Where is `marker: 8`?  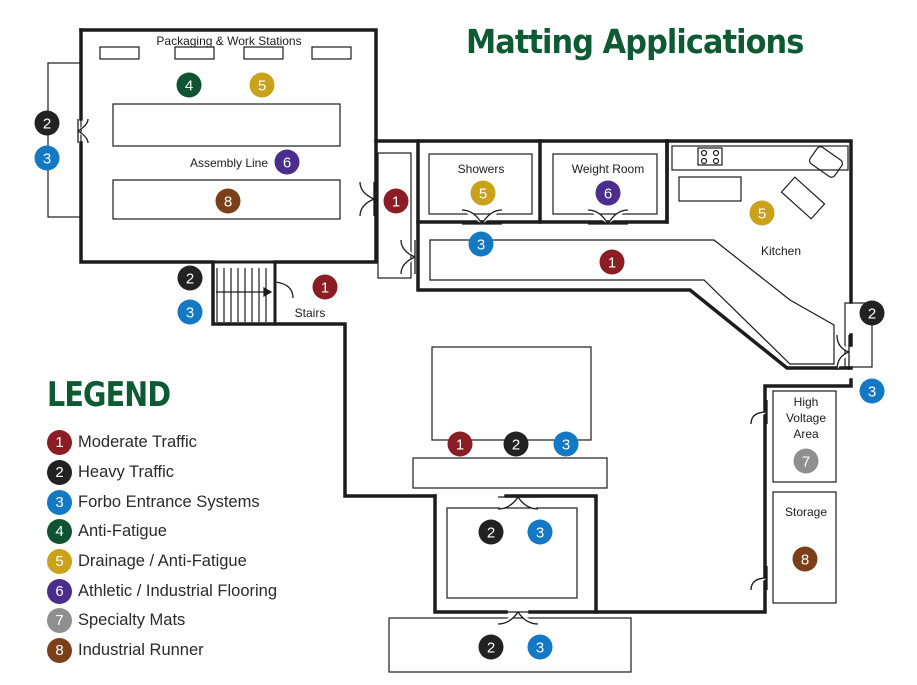 marker: 8 is located at coordinates (805, 559).